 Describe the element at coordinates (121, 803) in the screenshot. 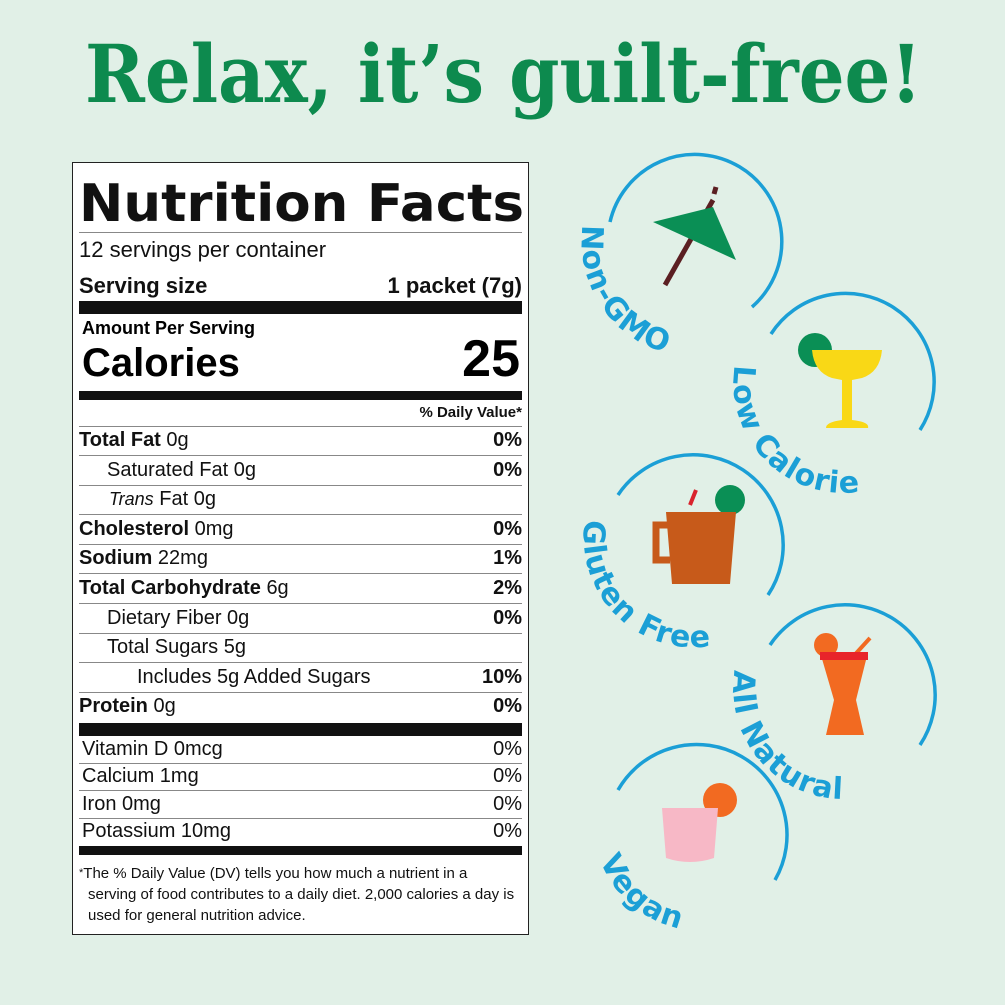

I see `vitamin-name: Iron 0mg` at that location.